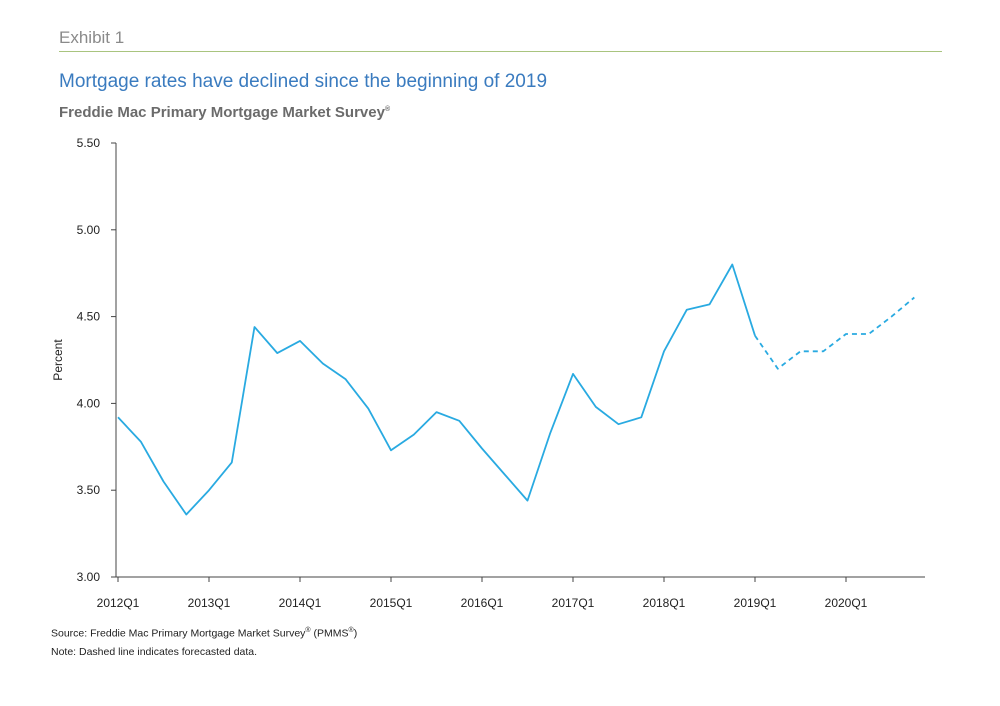 Image resolution: width=1000 pixels, height=706 pixels. Describe the element at coordinates (387, 109) in the screenshot. I see `registered-mark: ®` at that location.